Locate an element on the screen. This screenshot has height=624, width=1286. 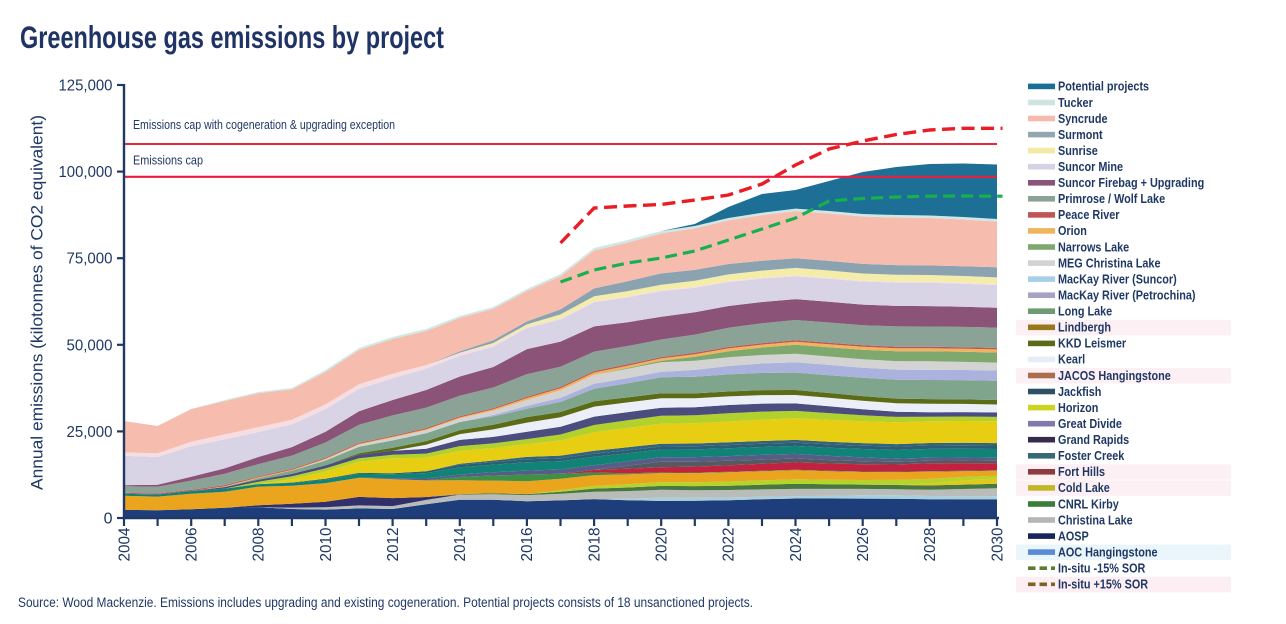
svg-text: Fort Hills is located at coordinates (1081, 472).